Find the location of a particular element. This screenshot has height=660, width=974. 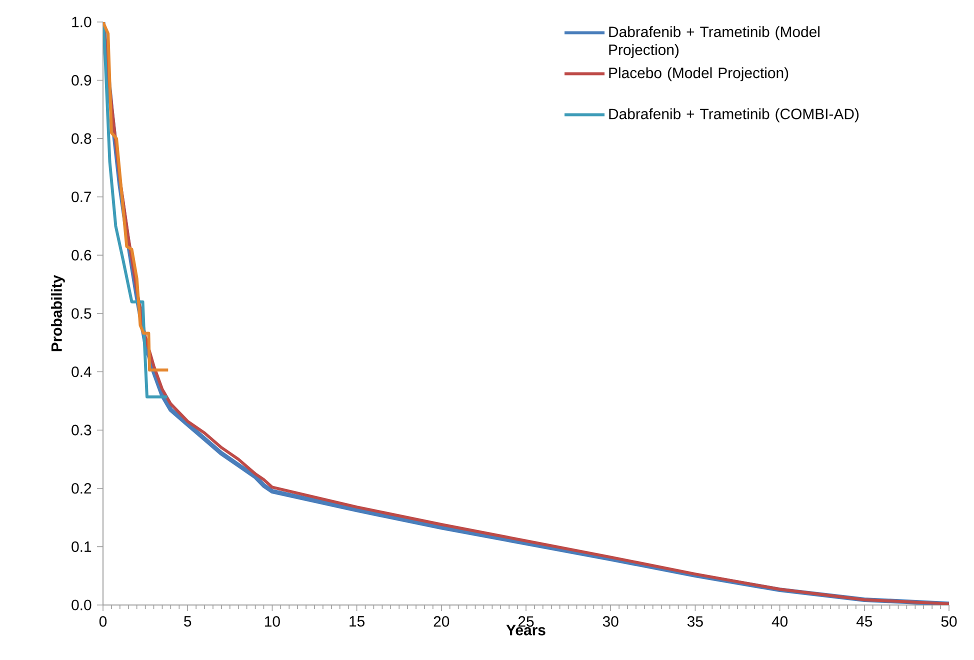

x-tick-label: 35 is located at coordinates (695, 621).